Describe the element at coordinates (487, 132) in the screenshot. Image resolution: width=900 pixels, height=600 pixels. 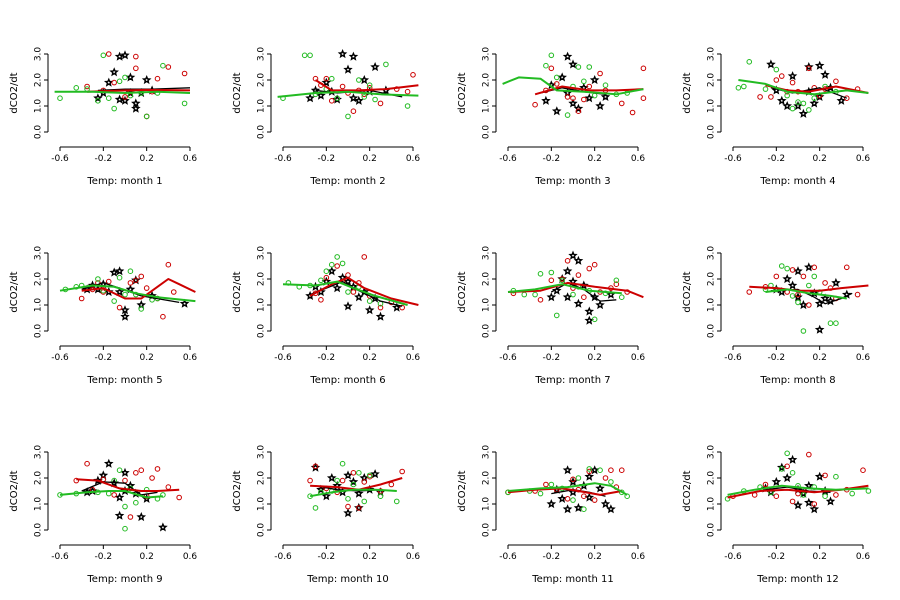
I see `y-tick-label: 0.0` at that location.